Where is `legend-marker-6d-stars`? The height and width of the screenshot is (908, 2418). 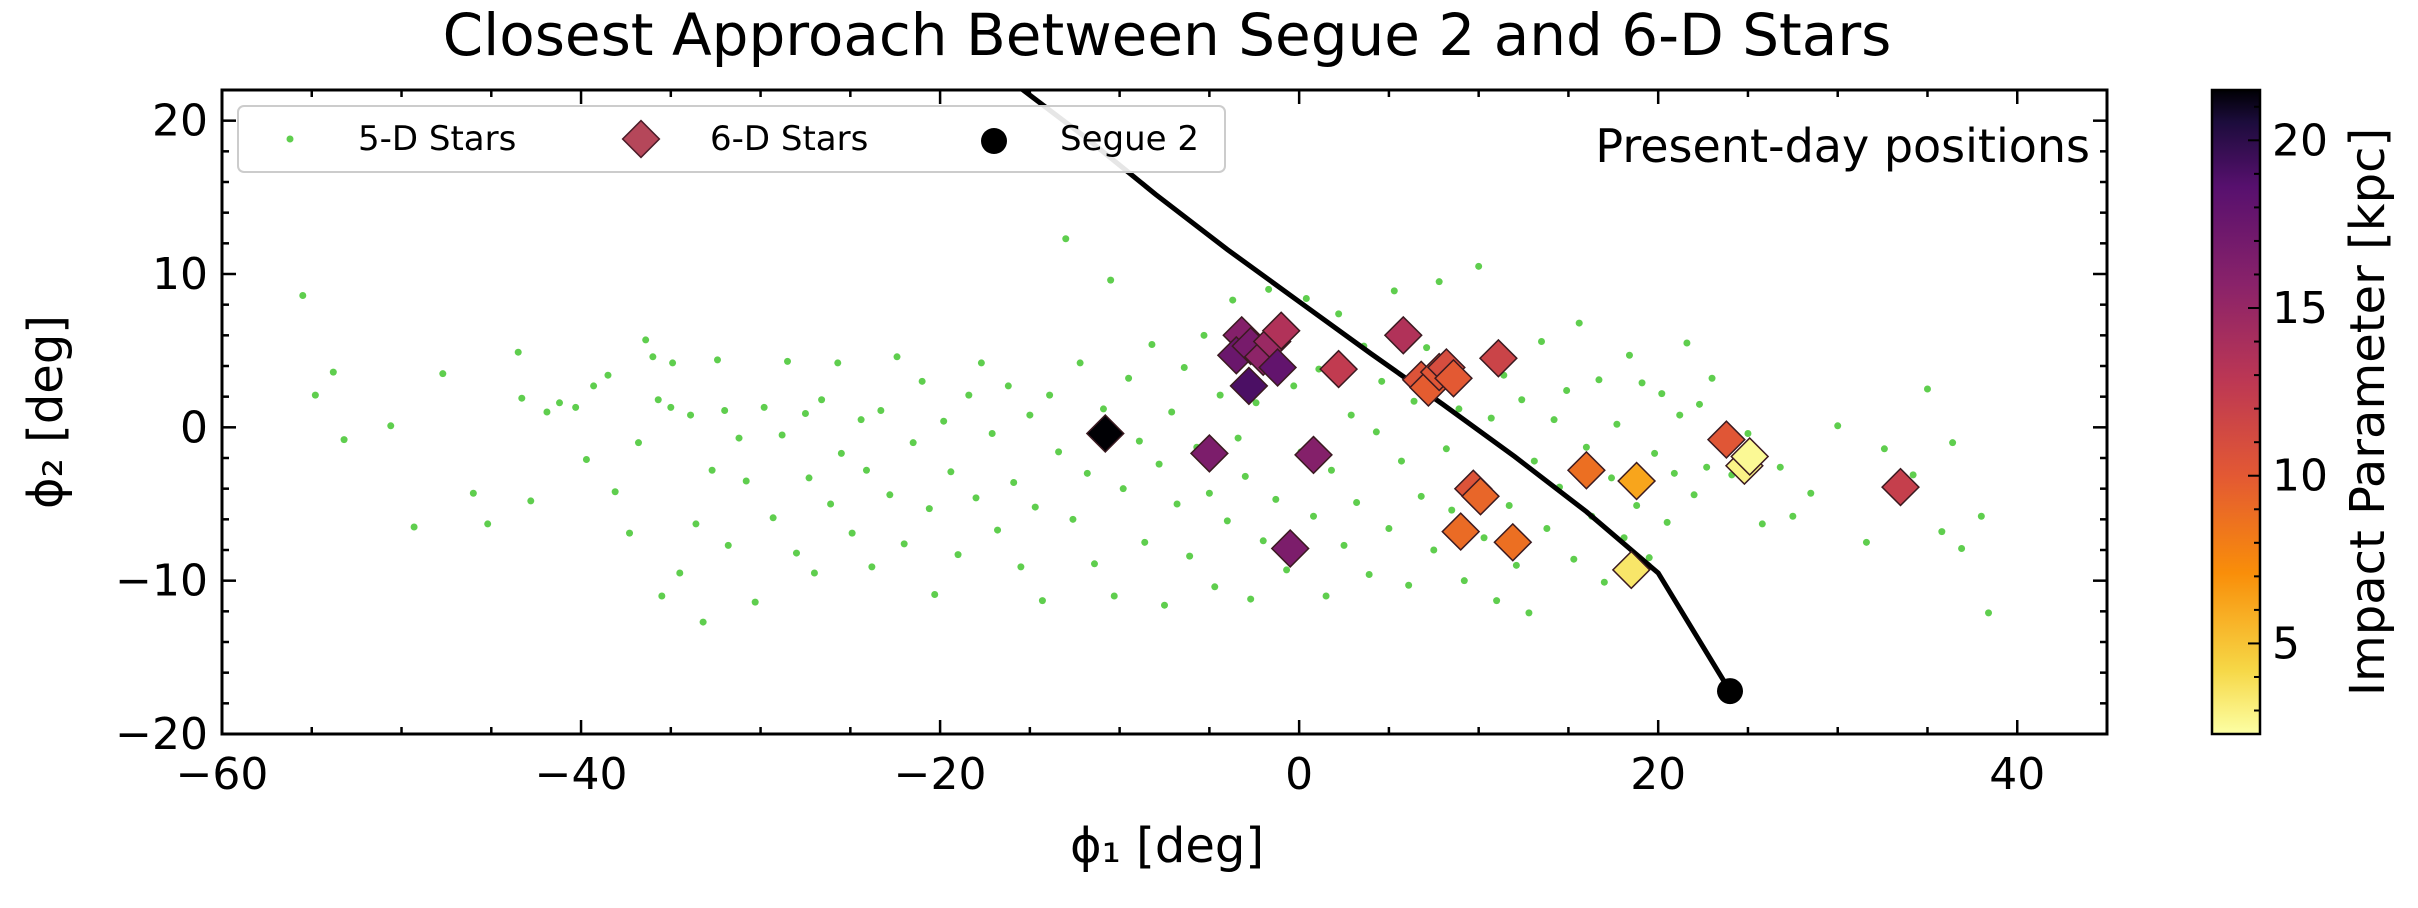
legend-marker-6d-stars is located at coordinates (641, 139).